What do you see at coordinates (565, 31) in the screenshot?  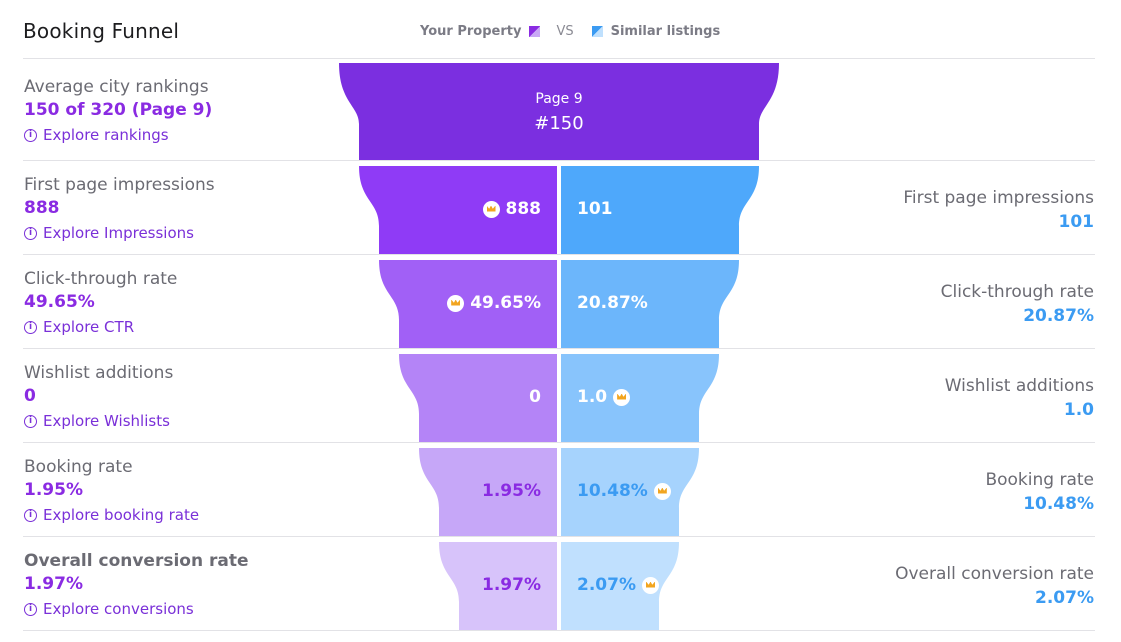 I see `legend-vs: VS` at bounding box center [565, 31].